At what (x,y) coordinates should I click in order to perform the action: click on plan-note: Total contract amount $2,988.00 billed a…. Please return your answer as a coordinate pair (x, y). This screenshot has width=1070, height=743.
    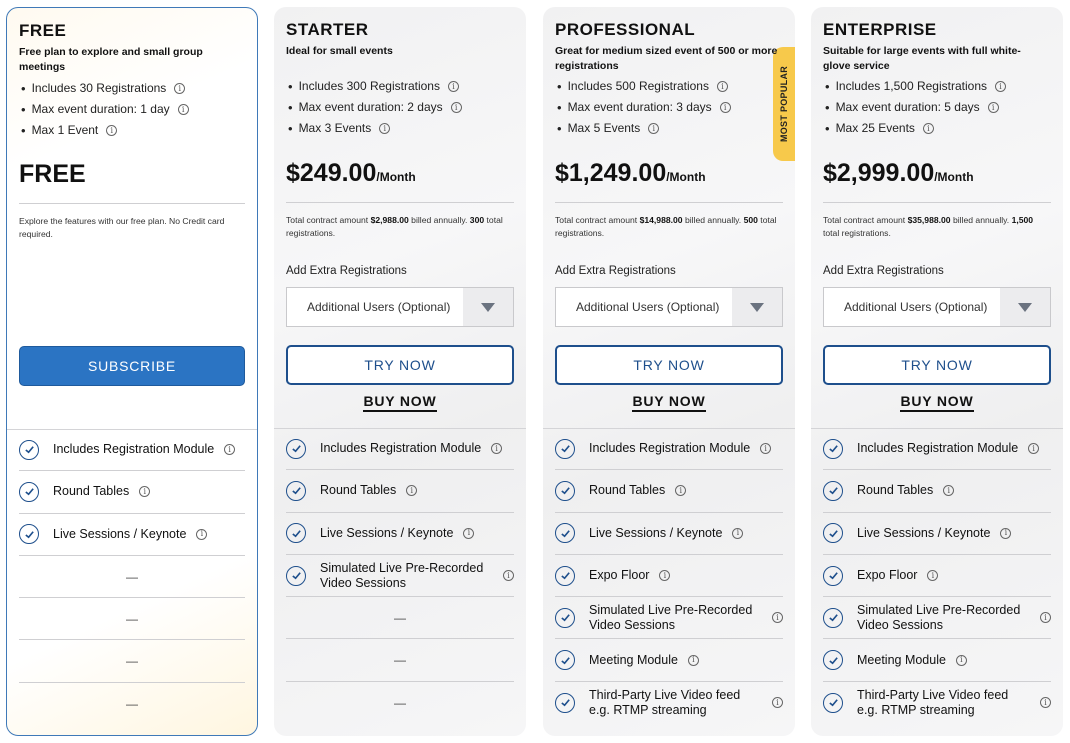
    Looking at the image, I should click on (394, 226).